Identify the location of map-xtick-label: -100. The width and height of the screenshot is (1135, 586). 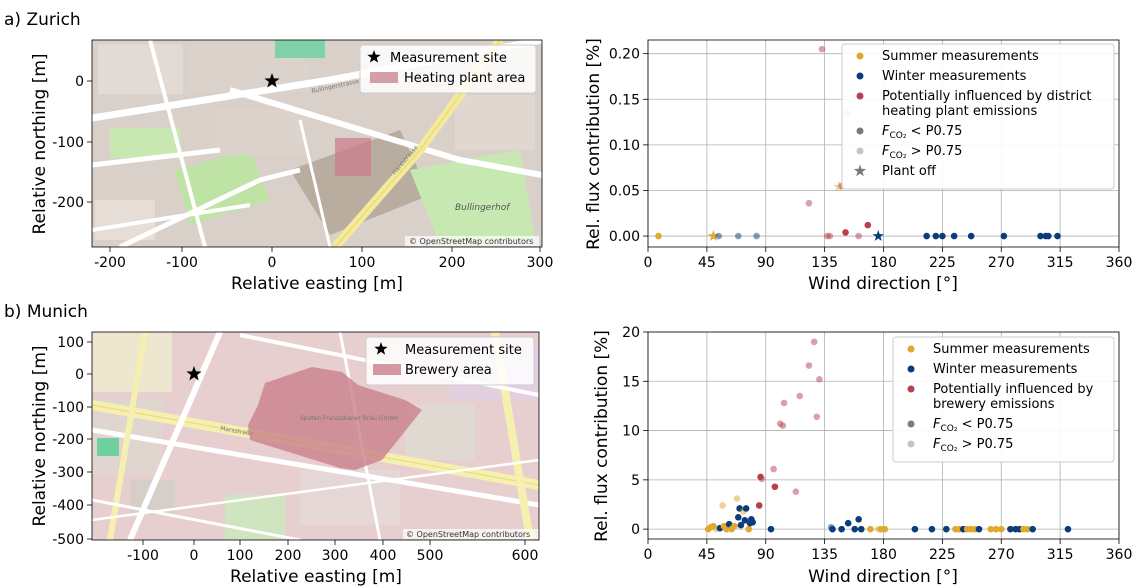
(182, 263).